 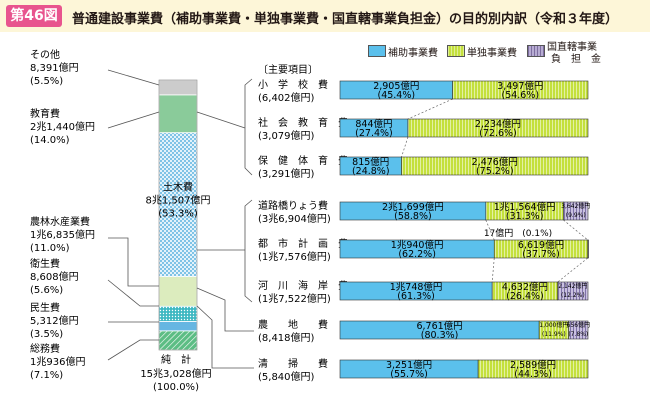 I want to click on item-name-2: 保 健 体 育 費, so click(x=303, y=160).